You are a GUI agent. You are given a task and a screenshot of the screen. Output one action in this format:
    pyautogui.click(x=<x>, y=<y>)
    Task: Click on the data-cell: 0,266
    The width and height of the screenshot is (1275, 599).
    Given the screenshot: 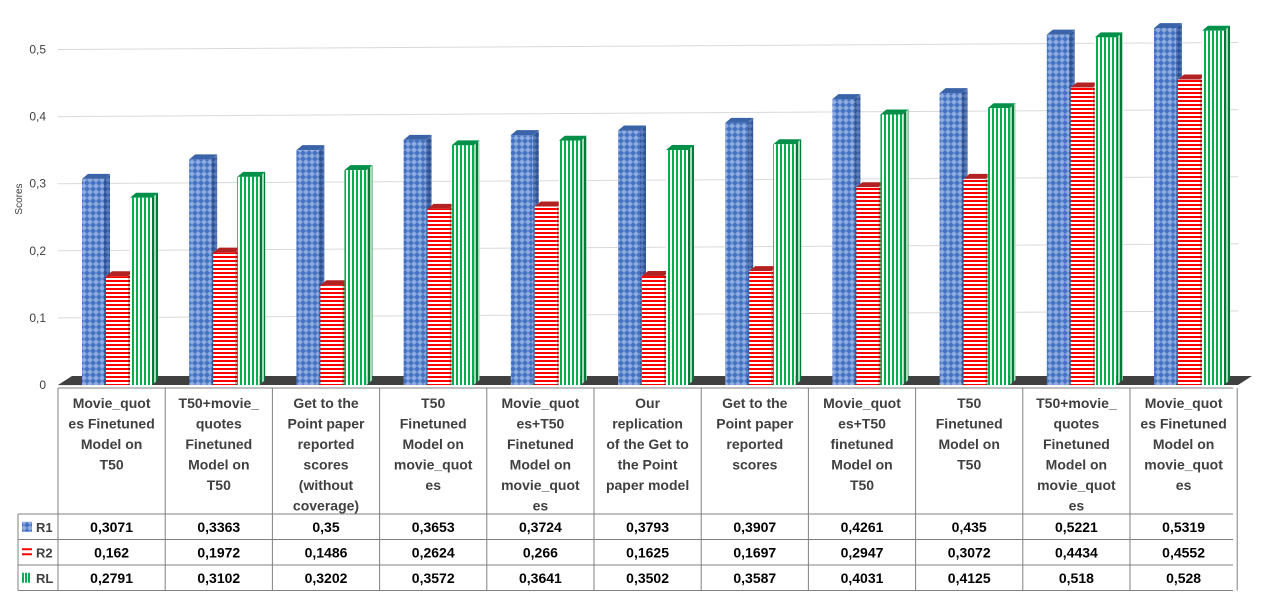 What is the action you would take?
    pyautogui.click(x=540, y=552)
    